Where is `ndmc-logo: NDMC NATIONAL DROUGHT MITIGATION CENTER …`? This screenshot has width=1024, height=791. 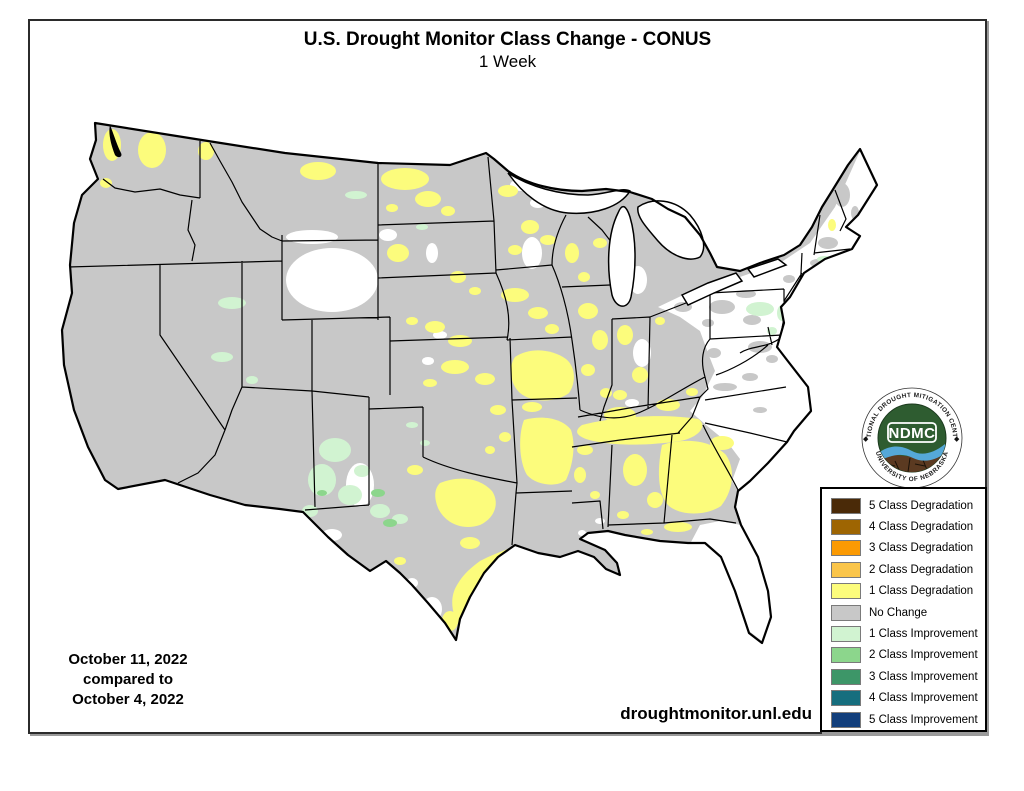
ndmc-logo: NDMC NATIONAL DROUGHT MITIGATION CENTER … is located at coordinates (911, 435).